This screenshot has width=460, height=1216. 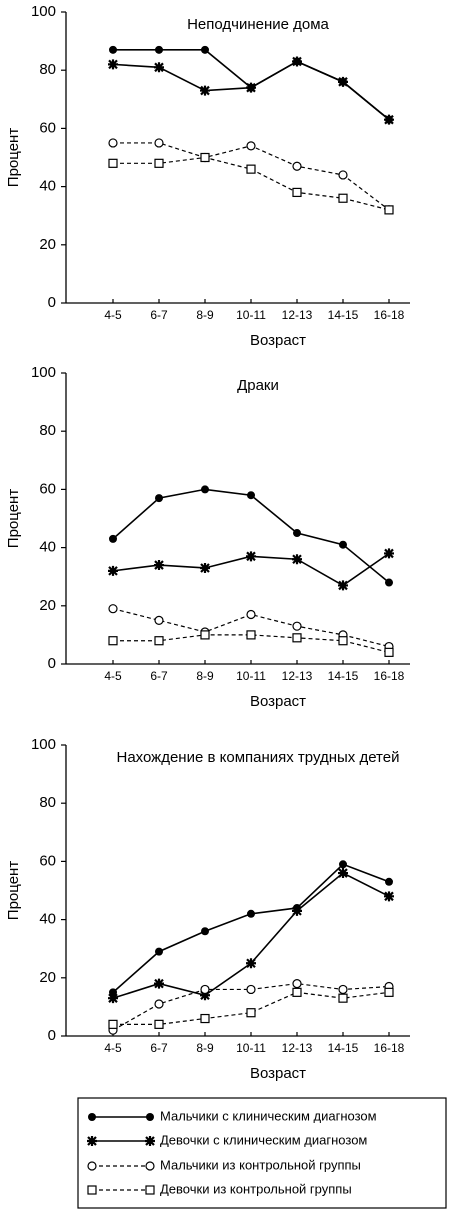 What do you see at coordinates (258, 385) in the screenshot?
I see `chart-title: Драки` at bounding box center [258, 385].